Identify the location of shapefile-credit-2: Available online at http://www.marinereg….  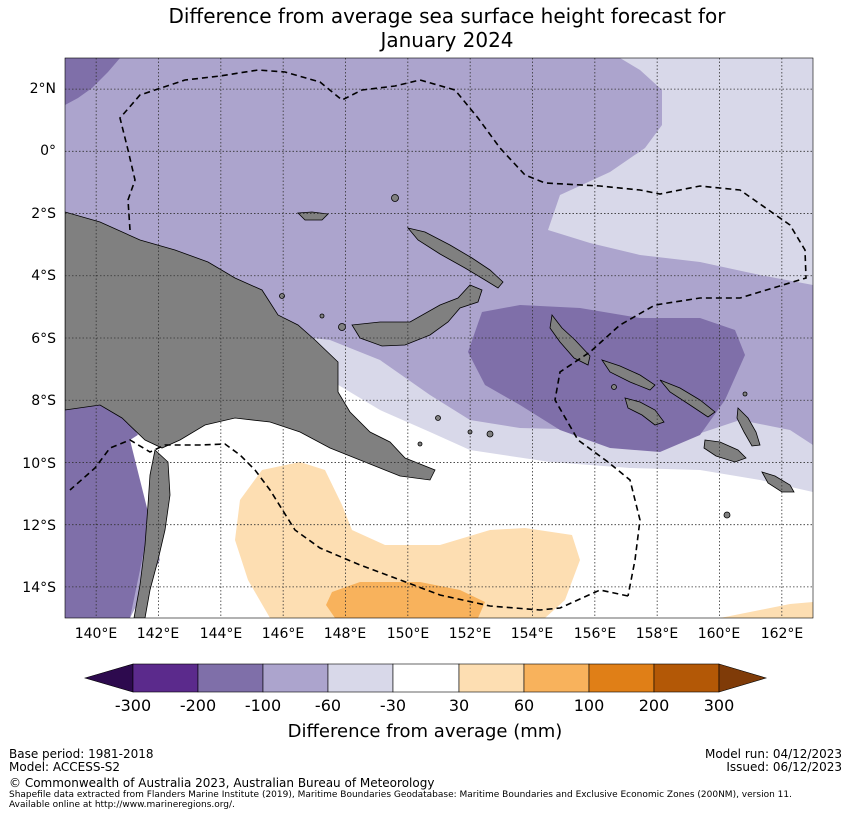
(122, 805).